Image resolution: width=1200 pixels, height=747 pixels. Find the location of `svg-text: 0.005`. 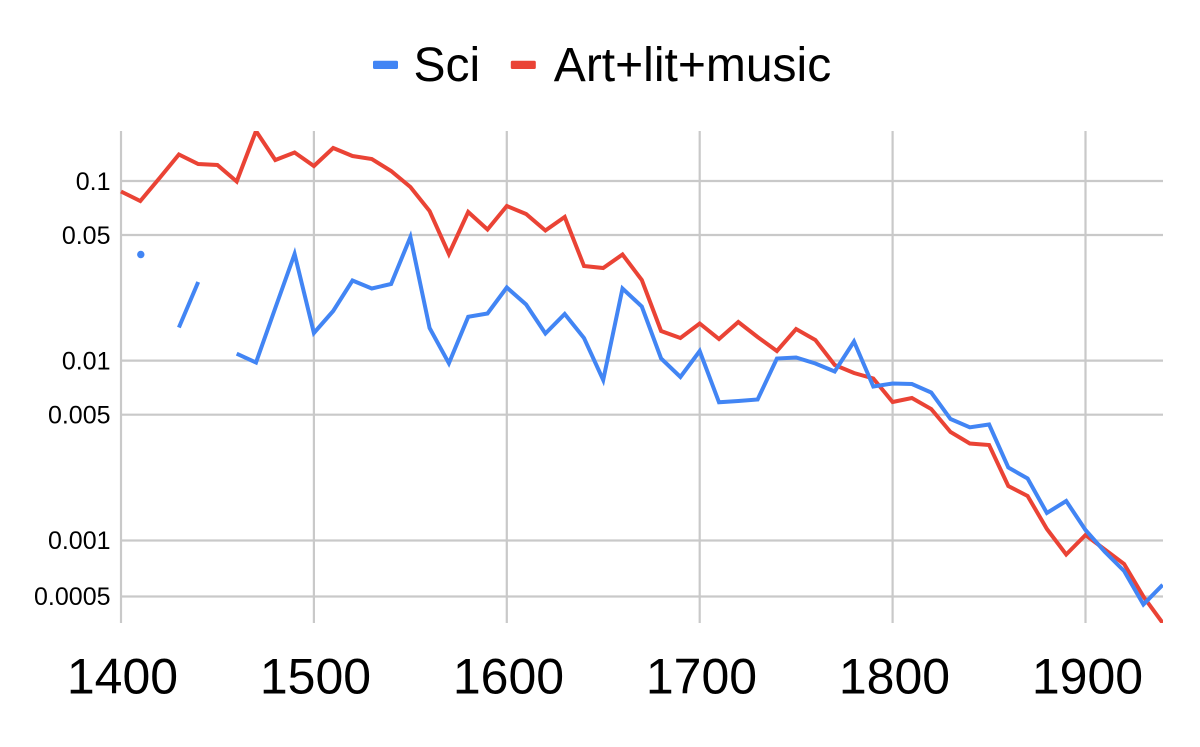

svg-text: 0.005 is located at coordinates (79, 415).